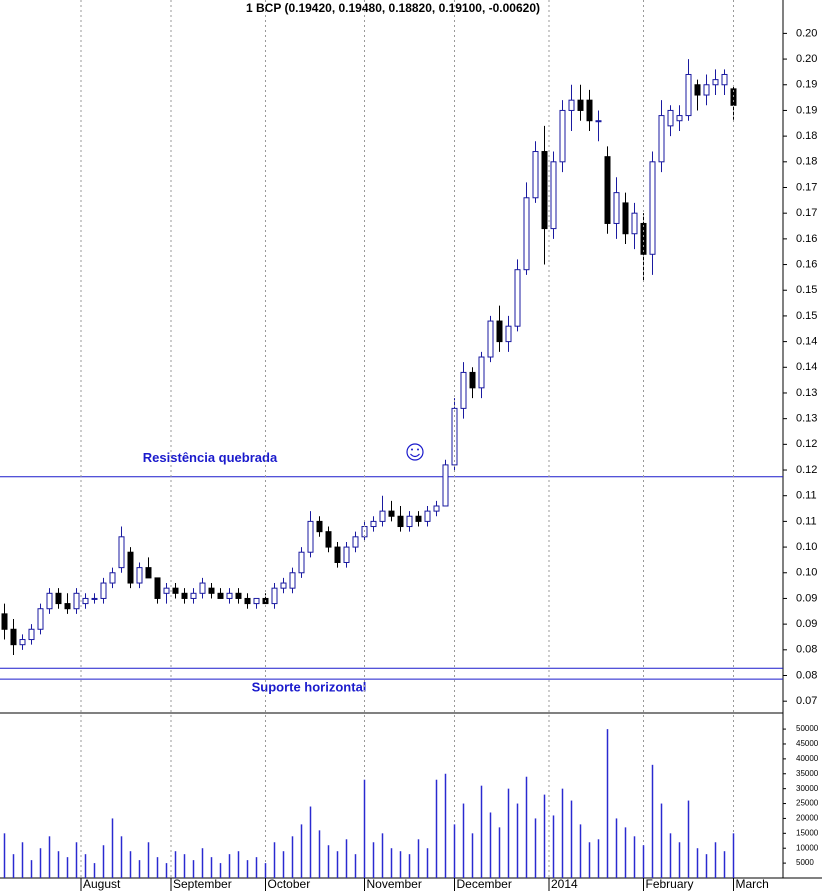 This screenshot has width=822, height=891. I want to click on x-tick-label: September, so click(202, 884).